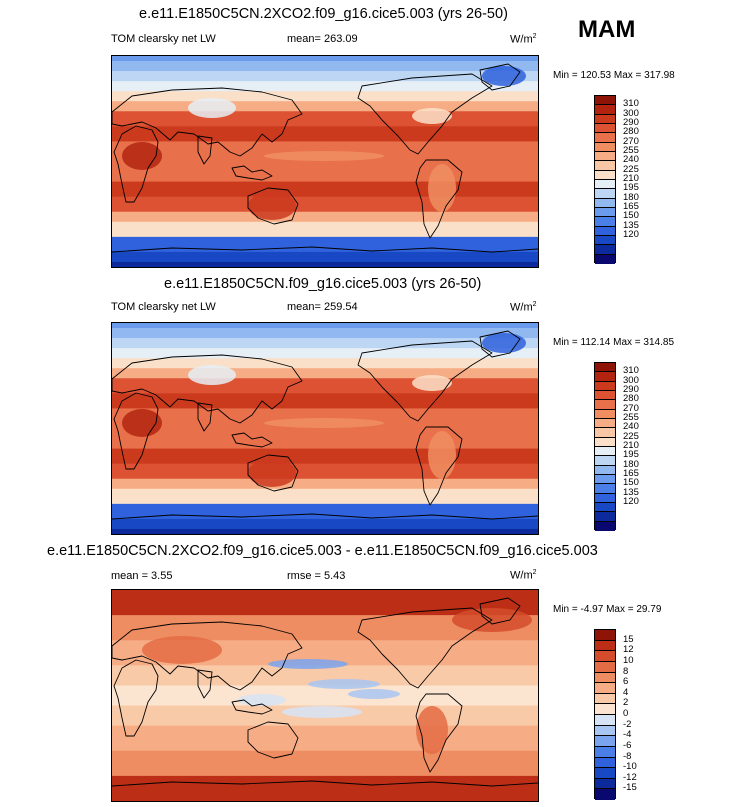 The image size is (733, 807). I want to click on colorbar-tick-label: -15, so click(630, 788).